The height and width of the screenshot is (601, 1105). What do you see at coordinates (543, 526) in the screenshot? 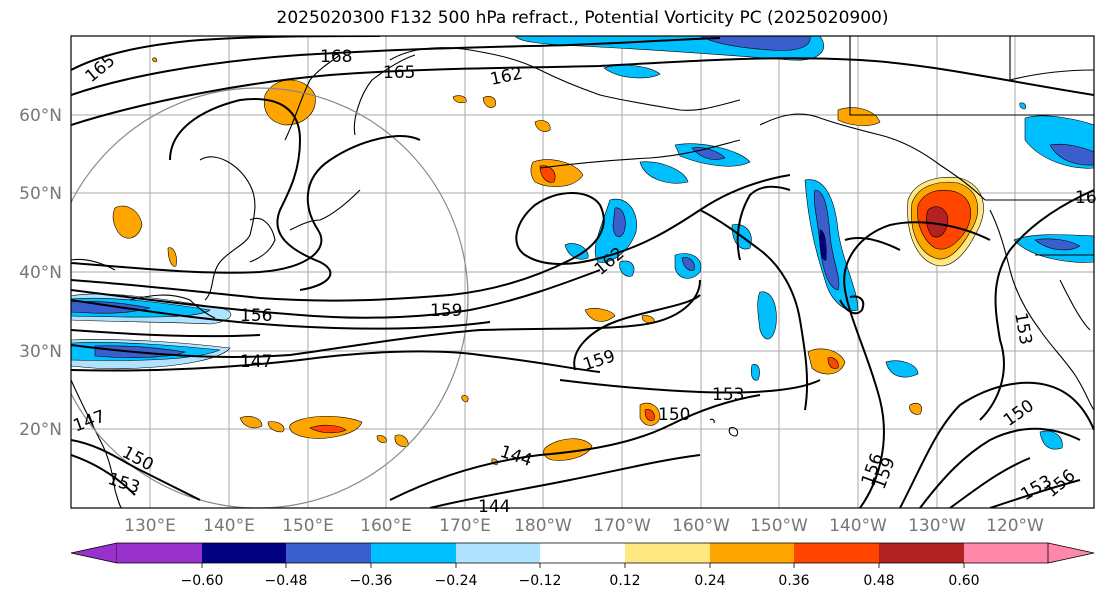
I see `lon-label: 180°W` at bounding box center [543, 526].